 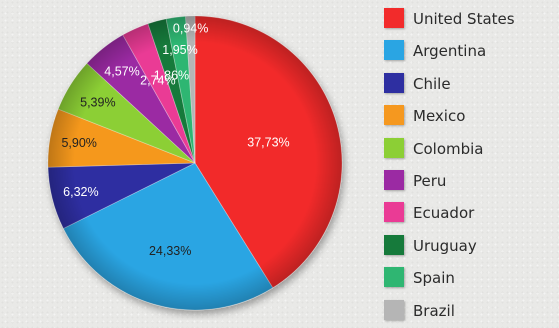 What do you see at coordinates (179, 50) in the screenshot?
I see `slice-data-label: 1,95%` at bounding box center [179, 50].